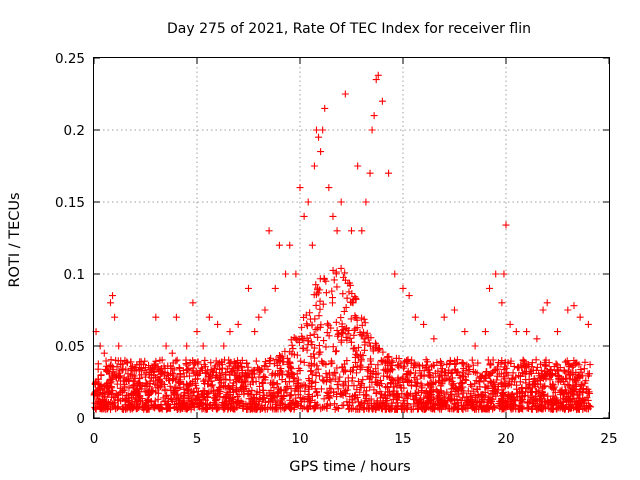 The image size is (640, 480). Describe the element at coordinates (197, 439) in the screenshot. I see `x-tick-label: 5` at that location.